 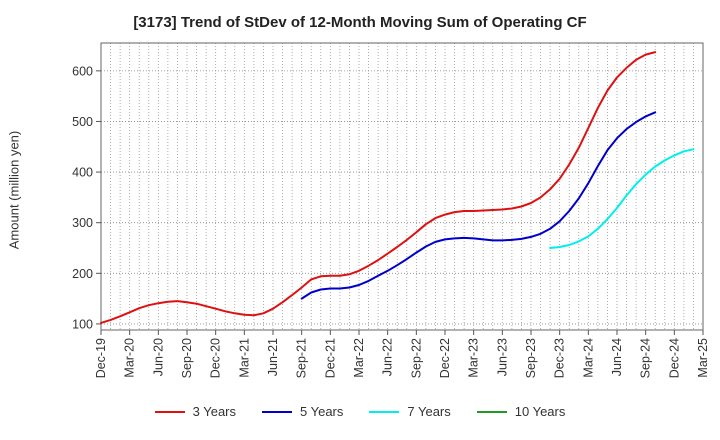 I want to click on x-tick-label: Dec-20, so click(x=216, y=358).